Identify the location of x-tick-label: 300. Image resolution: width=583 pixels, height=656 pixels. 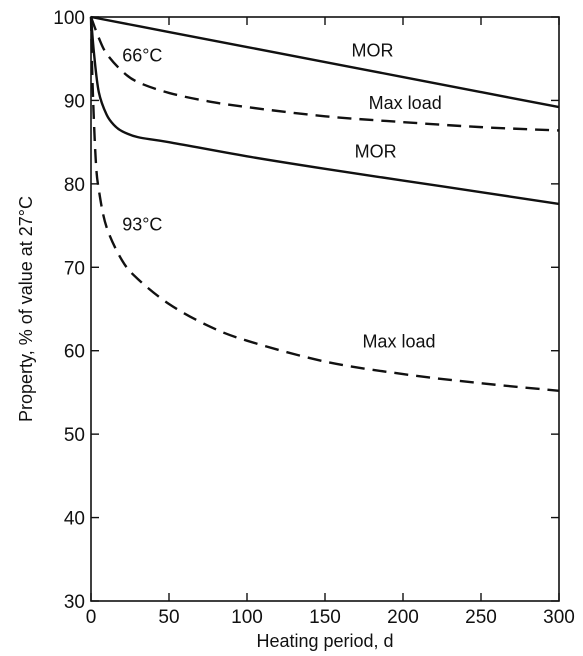
(559, 617).